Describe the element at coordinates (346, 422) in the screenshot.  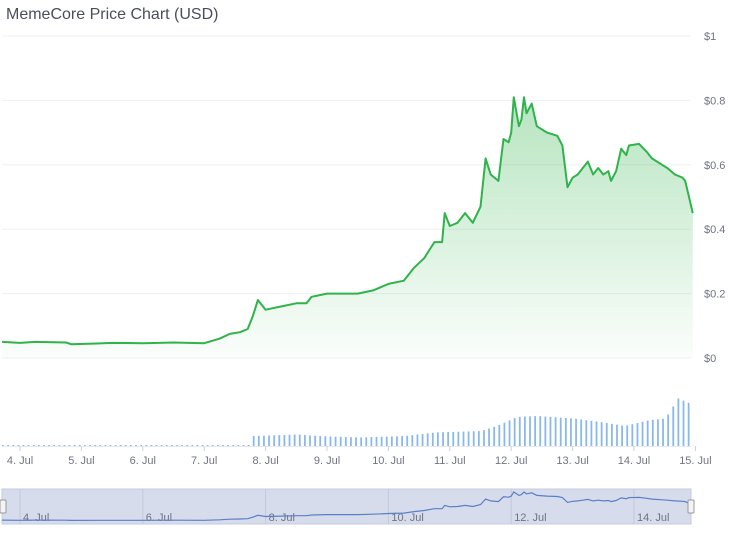
I see `volume-bars` at that location.